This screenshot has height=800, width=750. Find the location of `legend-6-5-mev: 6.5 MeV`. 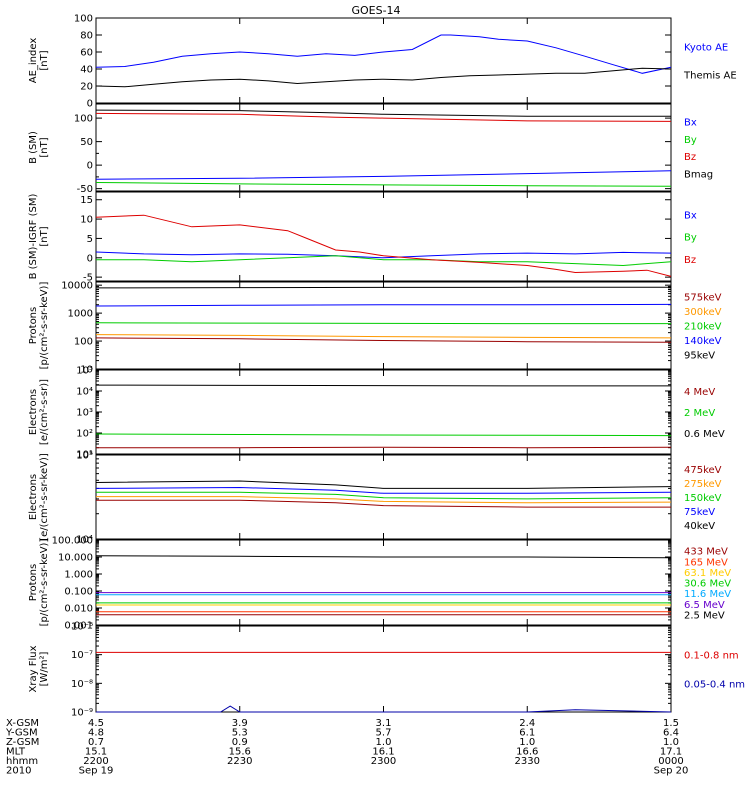

legend-6-5-mev: 6.5 MeV is located at coordinates (704, 605).